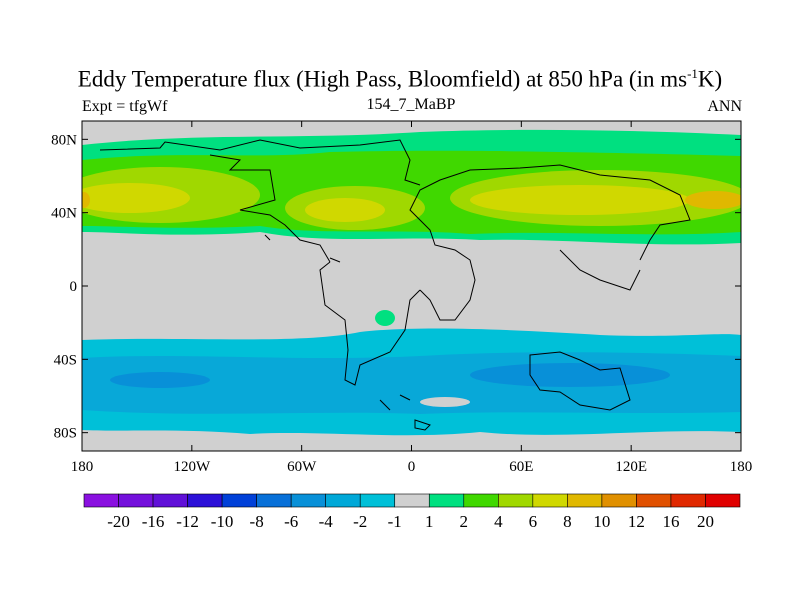  What do you see at coordinates (192, 467) in the screenshot?
I see `x-tick-label: 120W` at bounding box center [192, 467].